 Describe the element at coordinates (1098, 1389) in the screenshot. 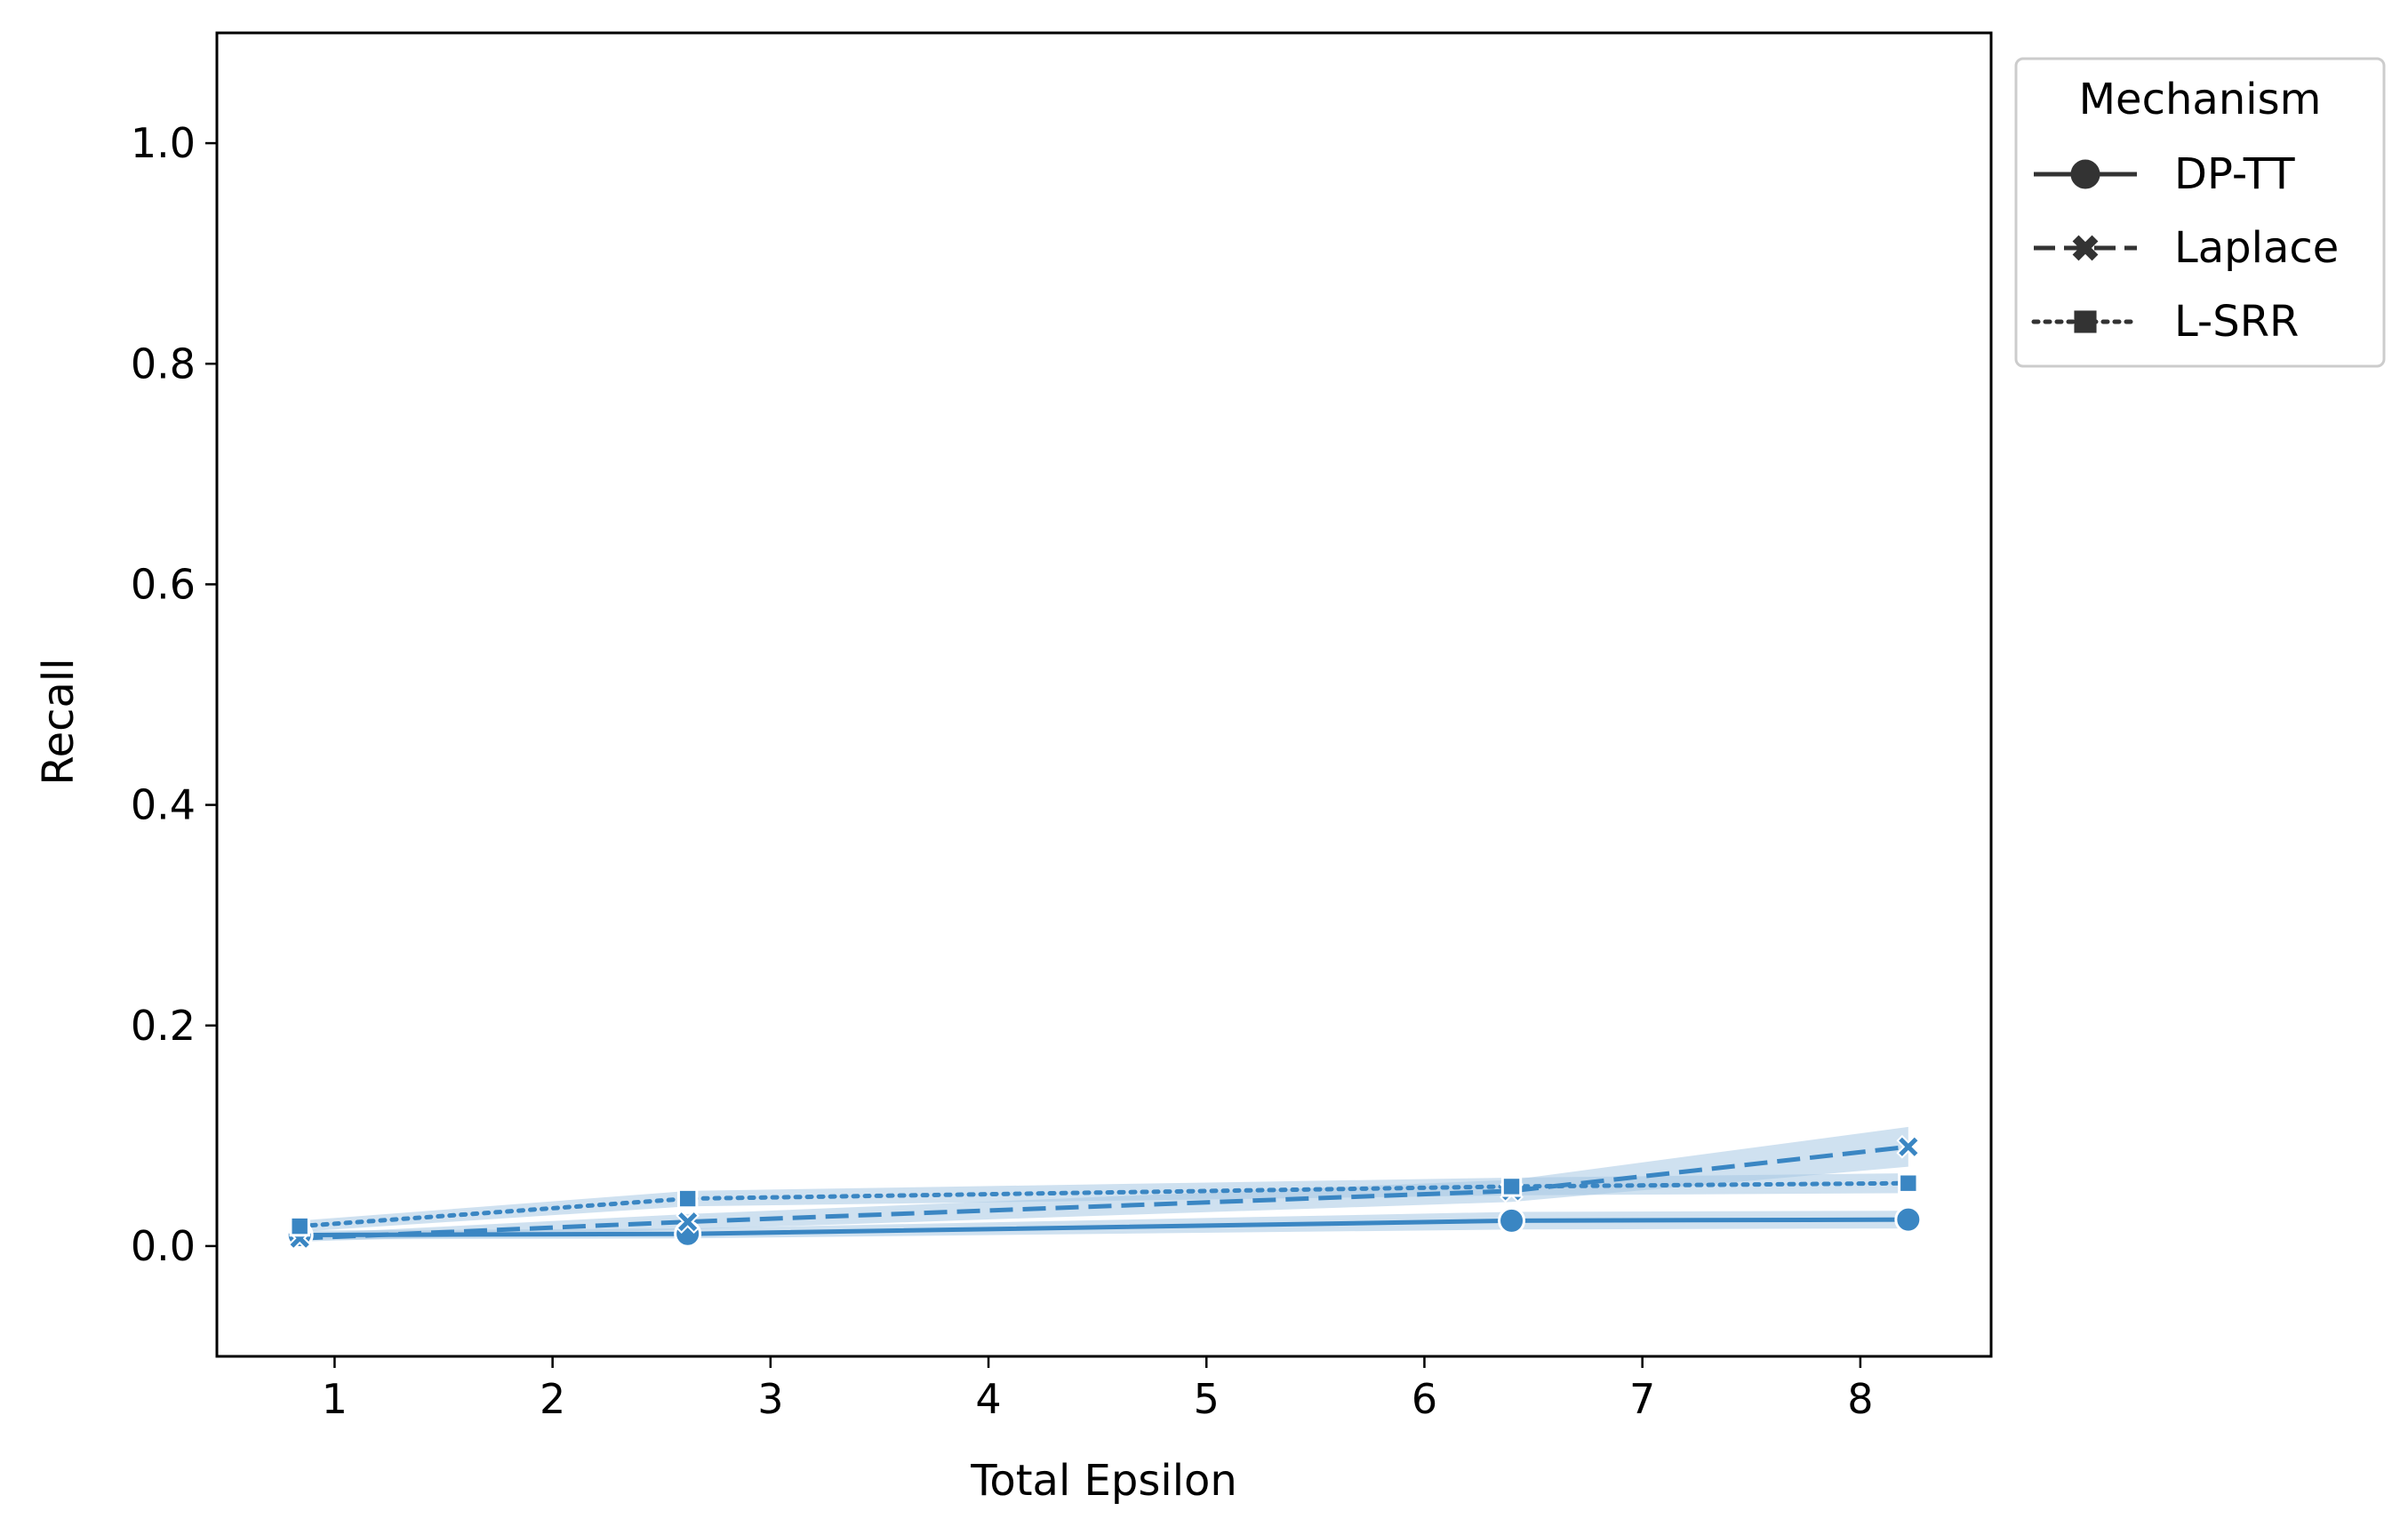

I see `x-axis-ticks: 1 2 3 4 5 6 7 8` at that location.